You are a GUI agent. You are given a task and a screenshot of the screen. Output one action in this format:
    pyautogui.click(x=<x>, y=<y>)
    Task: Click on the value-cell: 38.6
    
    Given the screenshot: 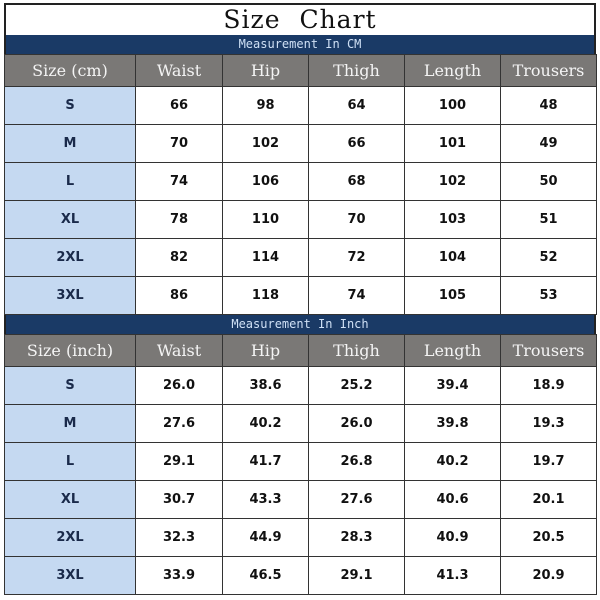 What is the action you would take?
    pyautogui.click(x=265, y=385)
    